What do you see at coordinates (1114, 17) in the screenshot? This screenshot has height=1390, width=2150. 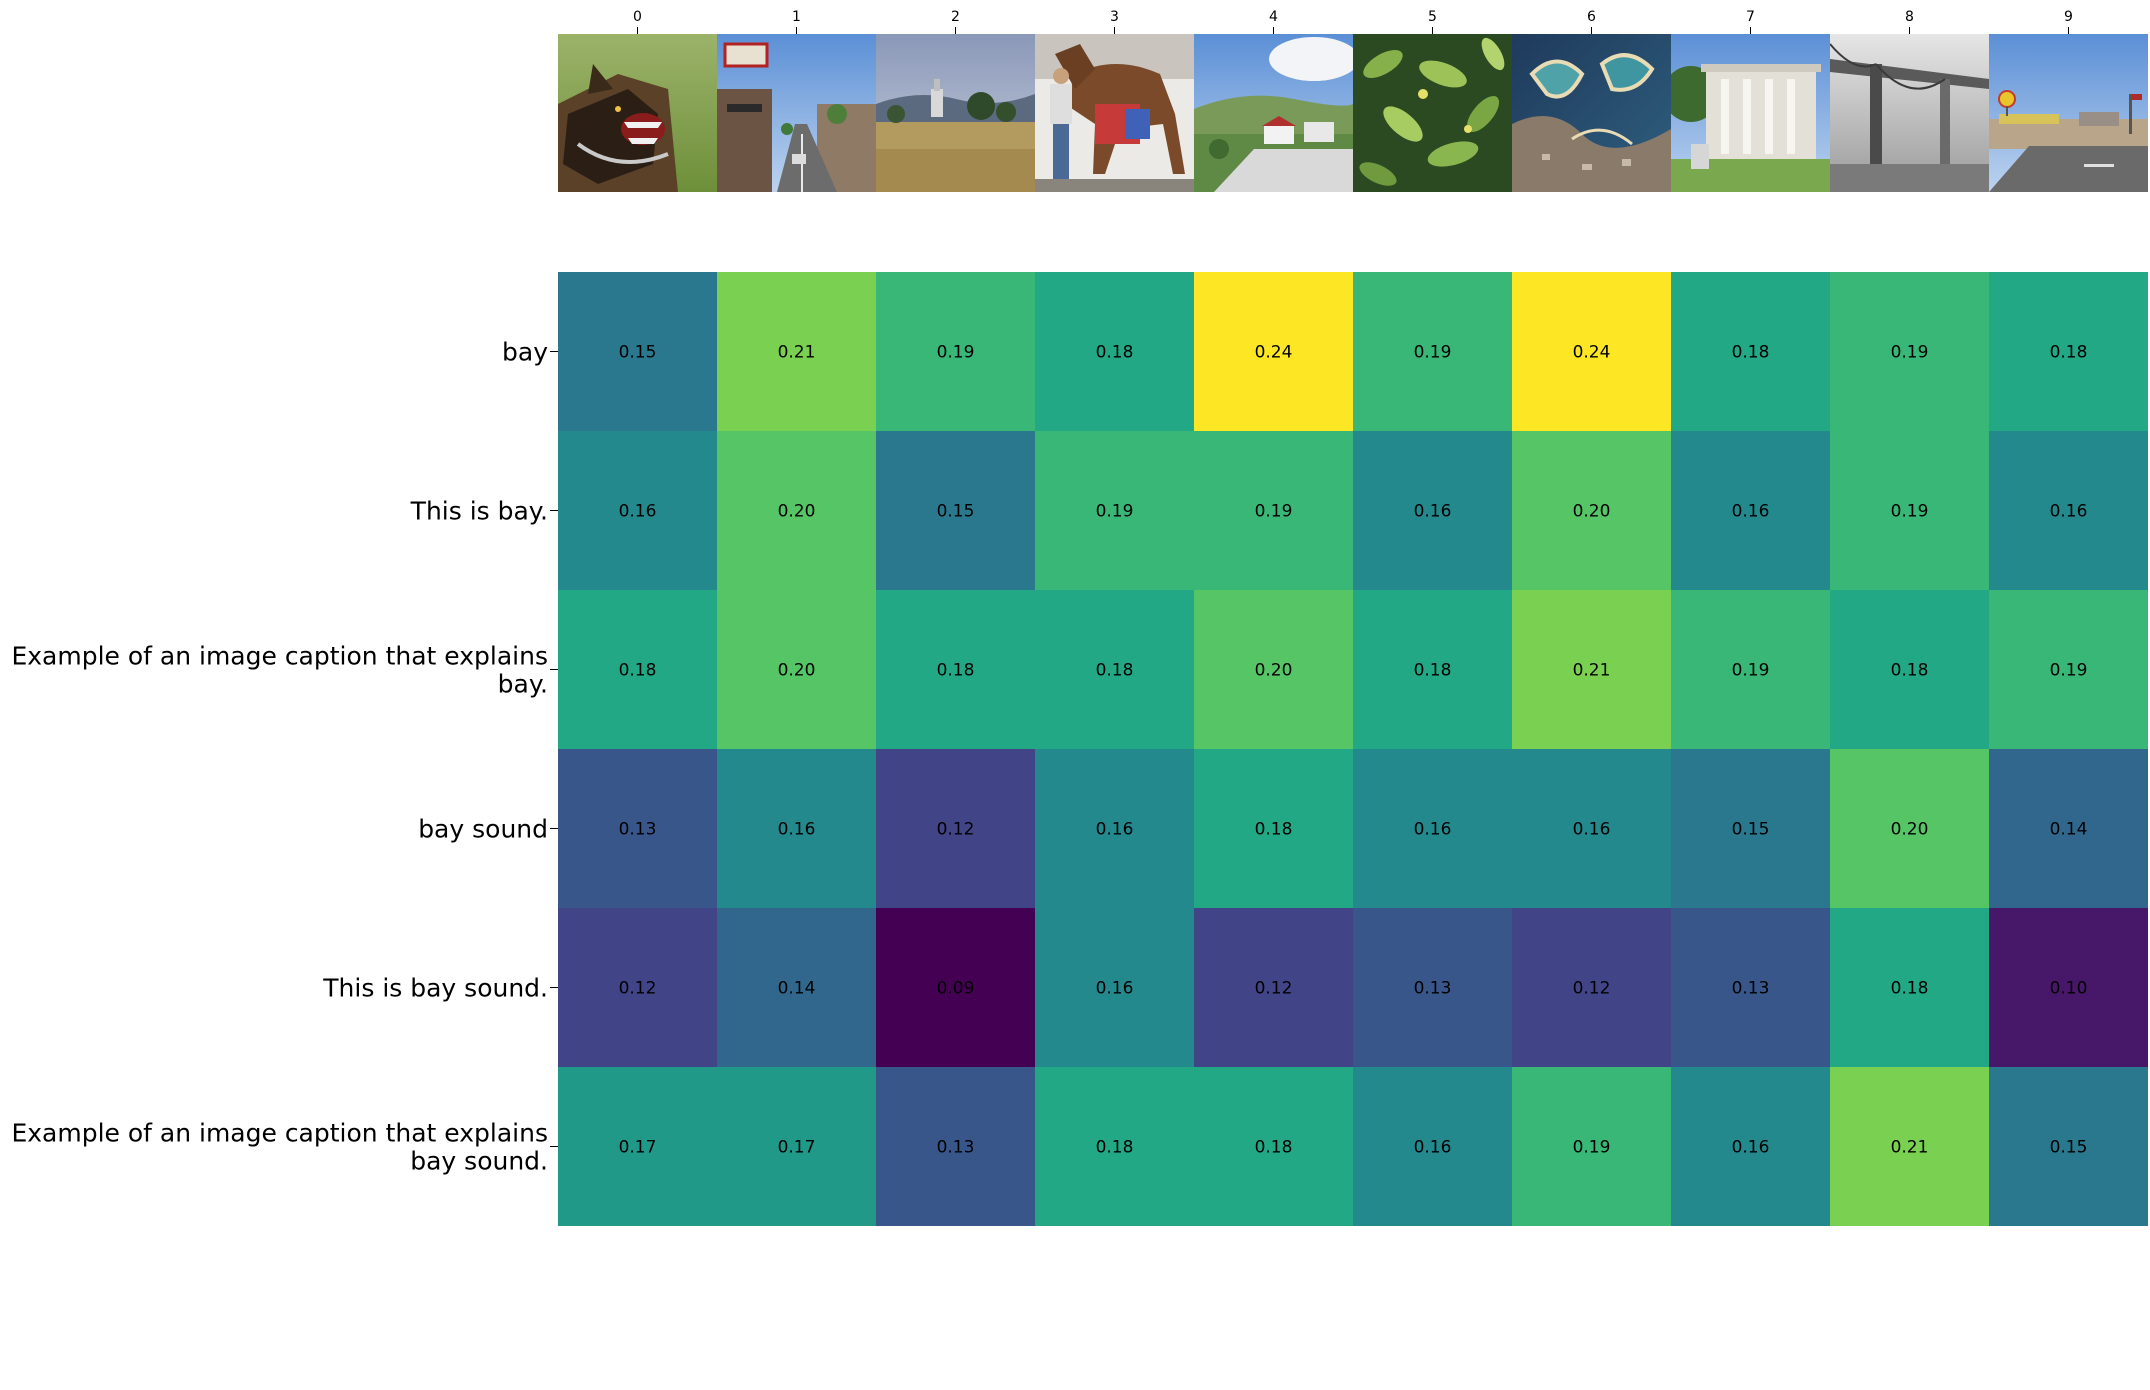 I see `column-label-3: 3` at bounding box center [1114, 17].